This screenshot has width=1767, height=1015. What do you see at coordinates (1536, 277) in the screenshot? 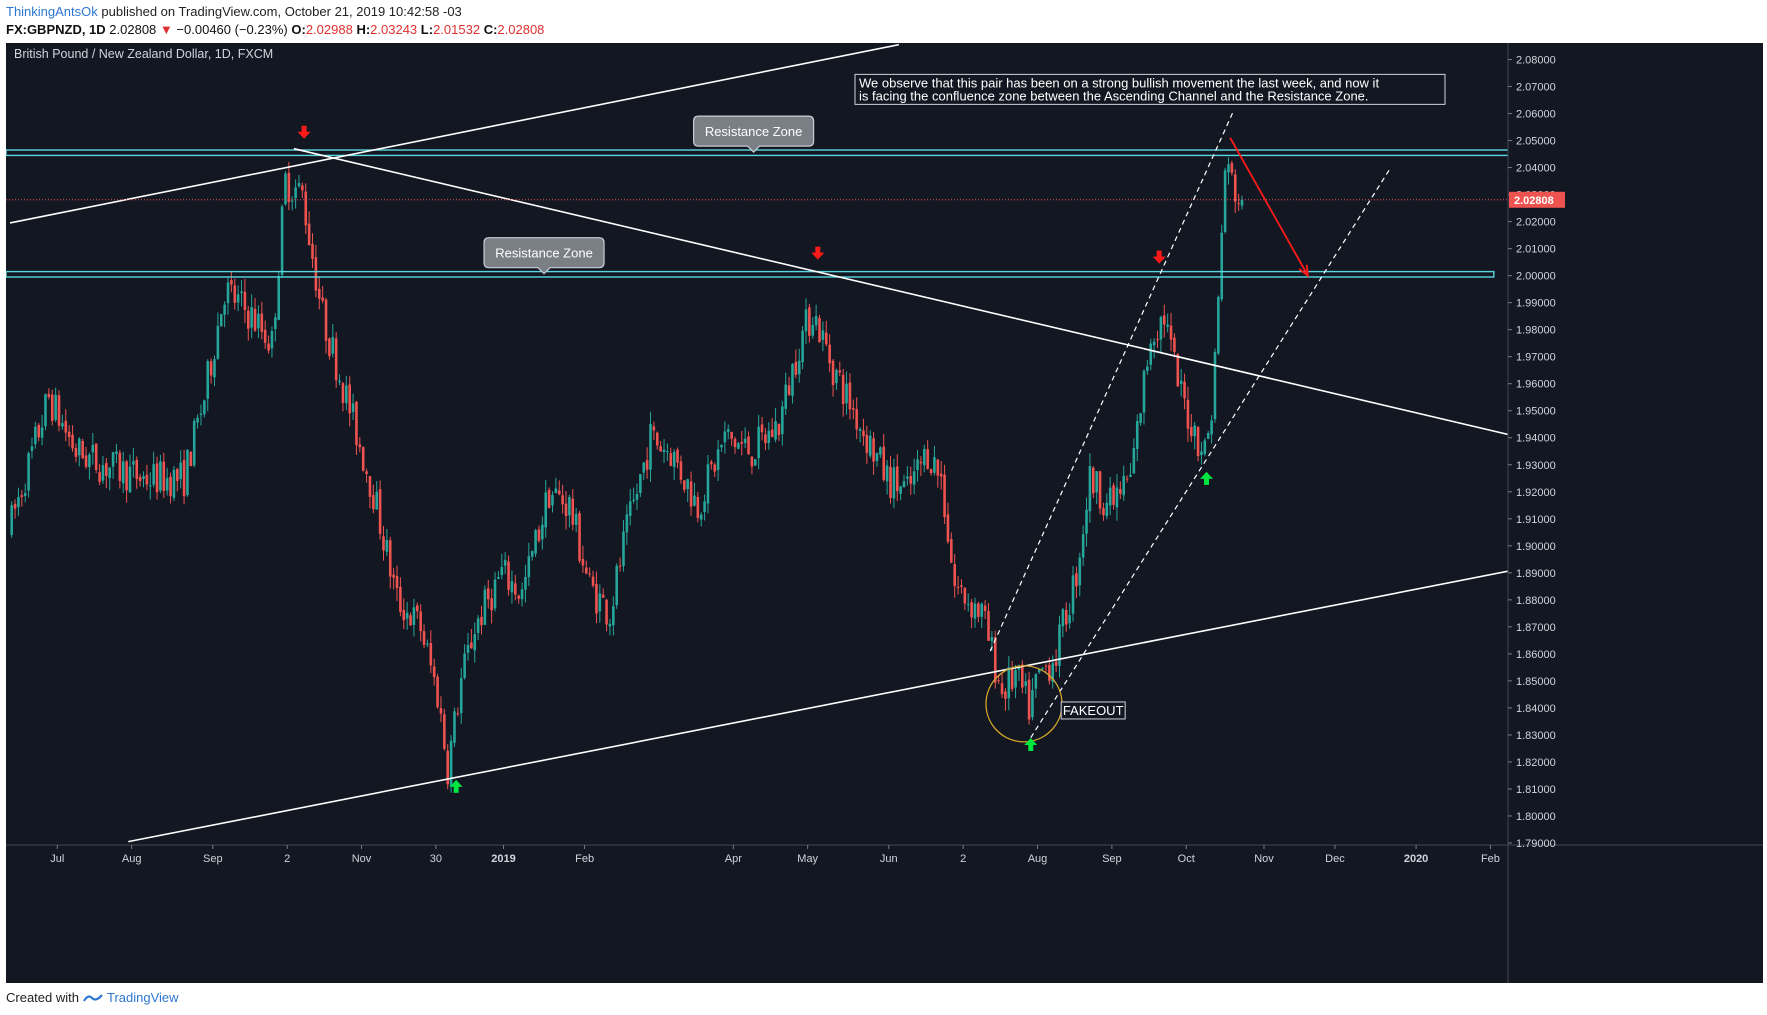
I see `price-tick-label: 2.00000` at bounding box center [1536, 277].